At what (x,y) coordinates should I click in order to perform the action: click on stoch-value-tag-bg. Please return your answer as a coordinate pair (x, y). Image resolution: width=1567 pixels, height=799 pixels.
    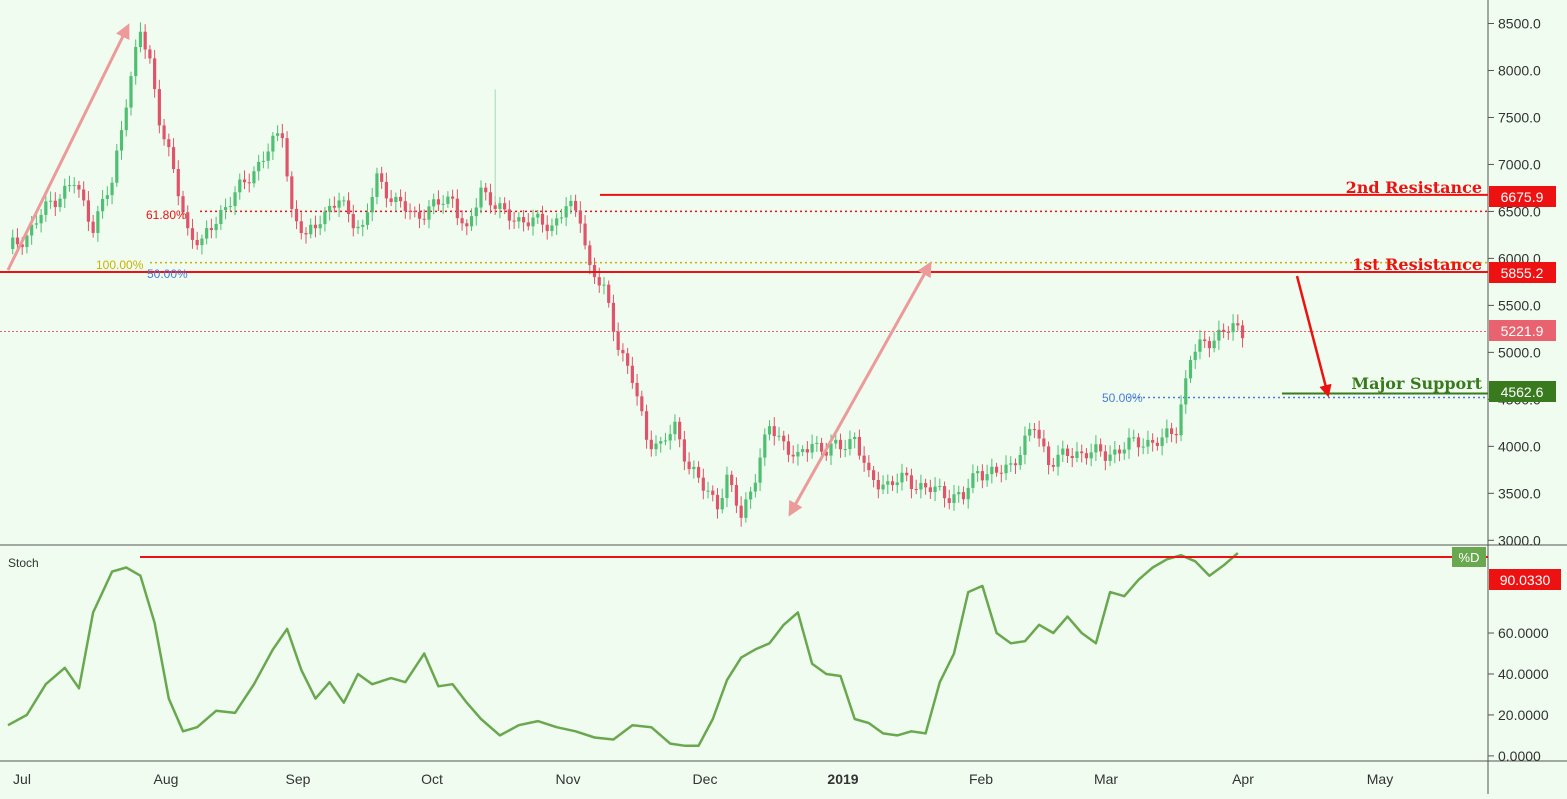
    Looking at the image, I should click on (1525, 579).